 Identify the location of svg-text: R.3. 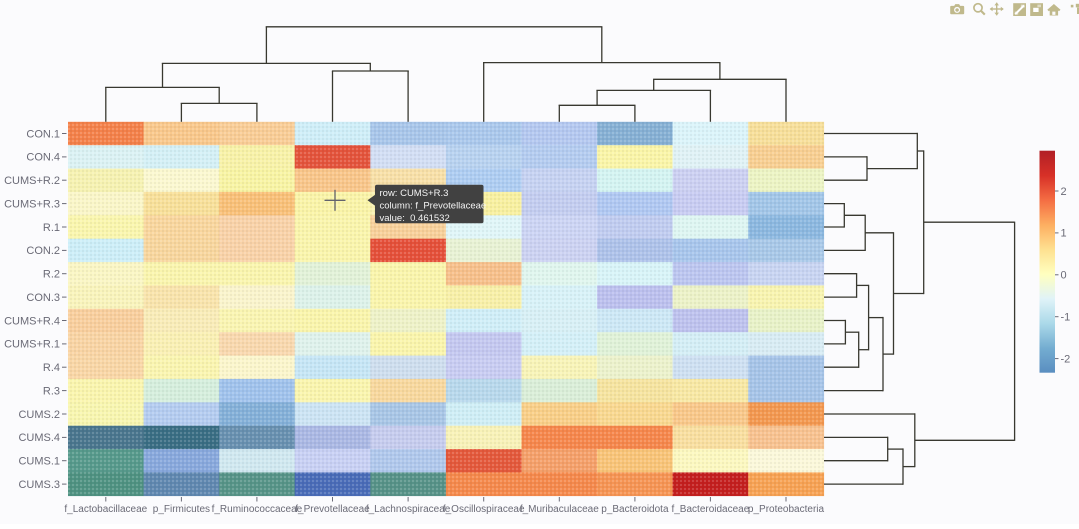
(51, 391).